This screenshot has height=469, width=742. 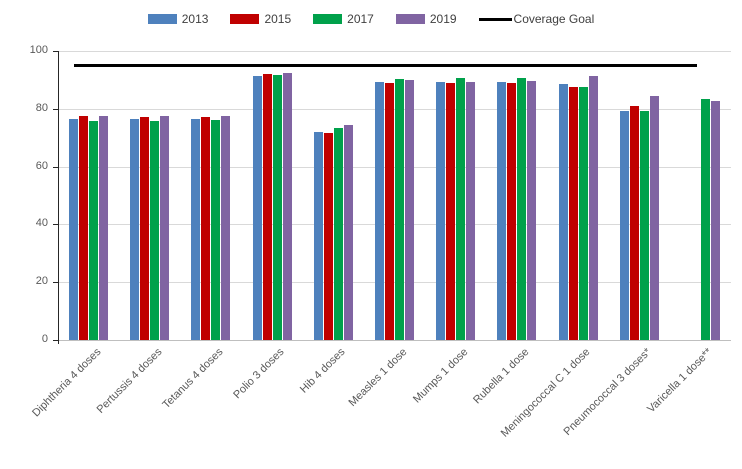 What do you see at coordinates (377, 377) in the screenshot?
I see `x-category-label: Measles 1 dose` at bounding box center [377, 377].